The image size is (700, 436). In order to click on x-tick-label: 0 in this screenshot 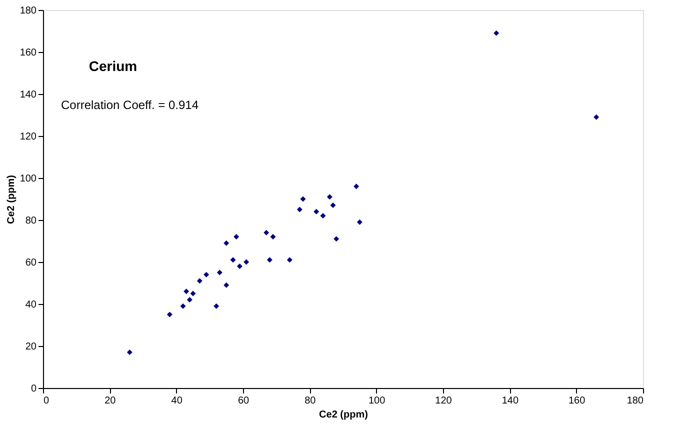, I will do `click(47, 401)`.